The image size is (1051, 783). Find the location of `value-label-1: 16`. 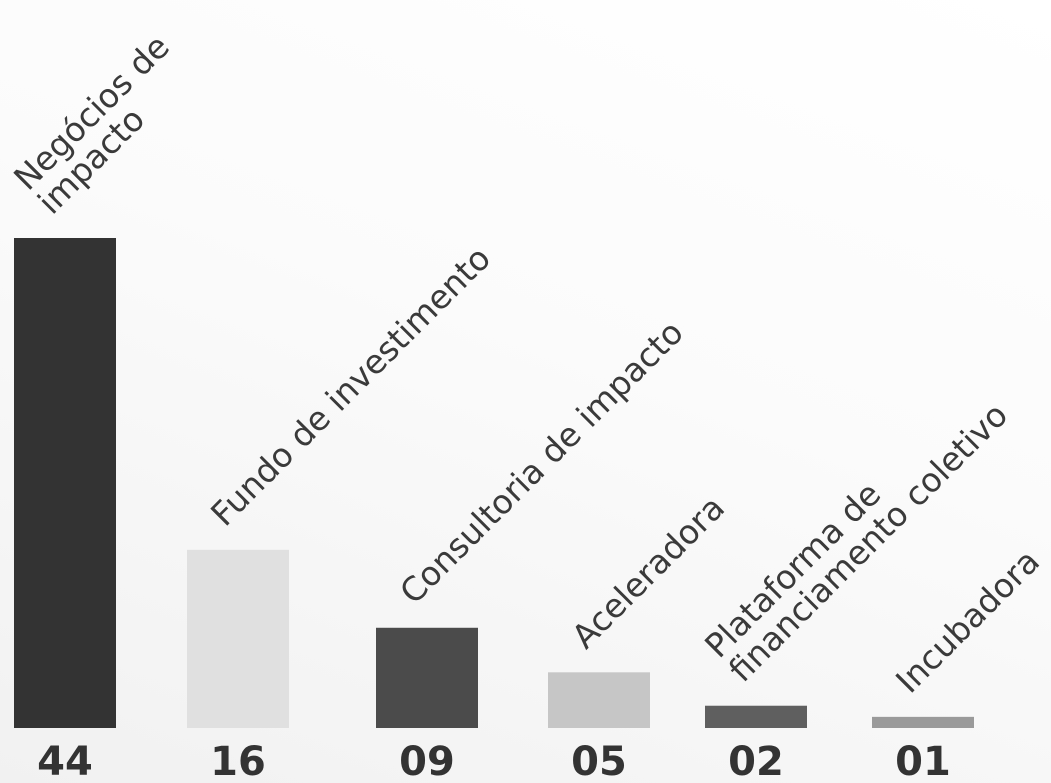

value-label-1: 16 is located at coordinates (238, 761).